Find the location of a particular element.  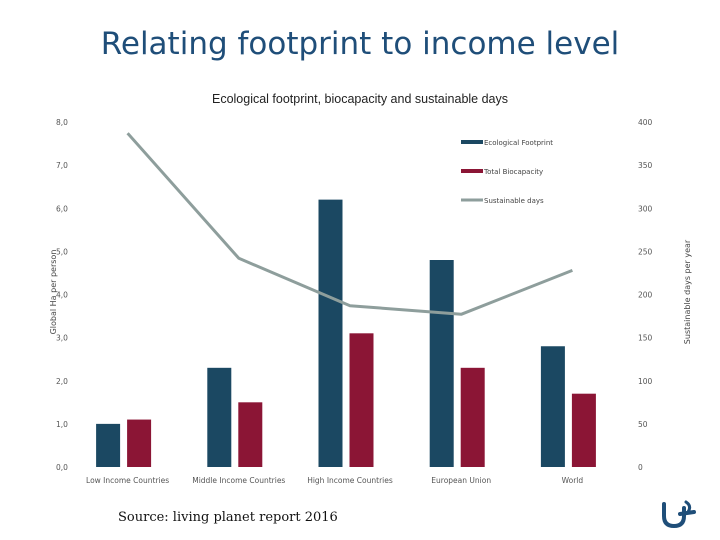

category-label: World is located at coordinates (573, 480).